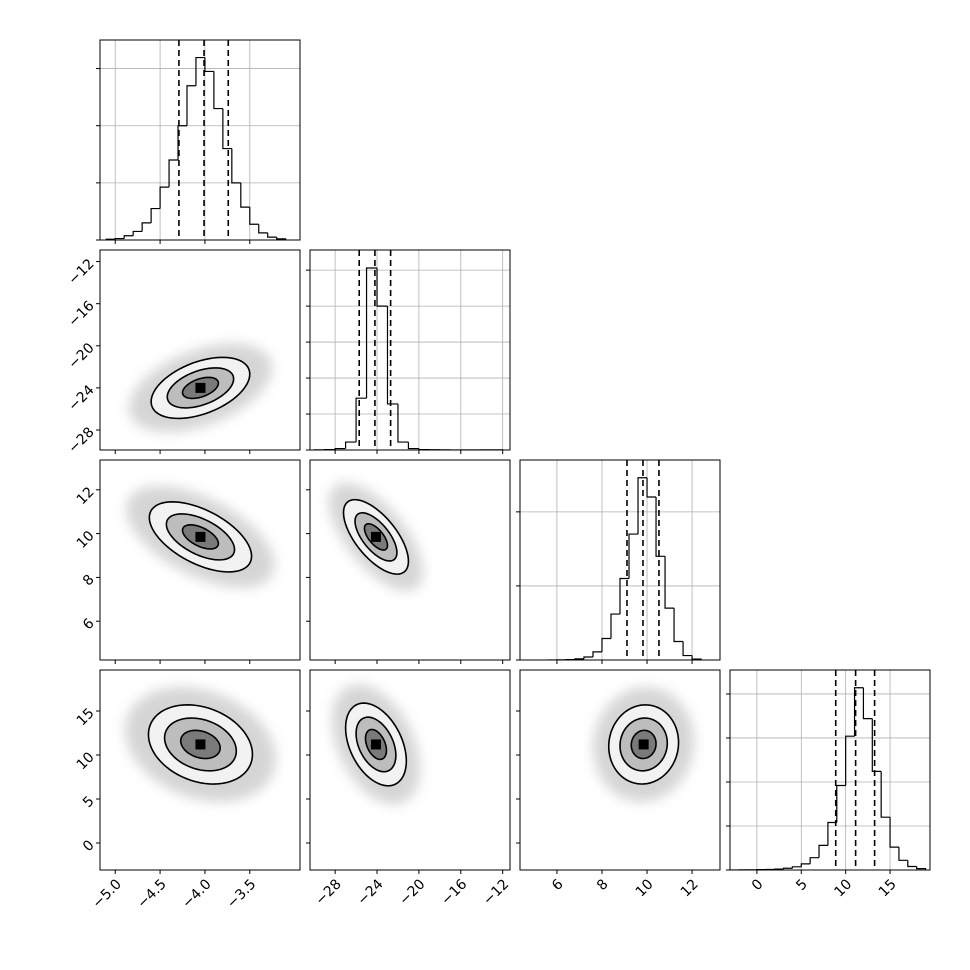 This screenshot has height=970, width=970. Describe the element at coordinates (81, 272) in the screenshot. I see `y-tick-label: −12` at that location.